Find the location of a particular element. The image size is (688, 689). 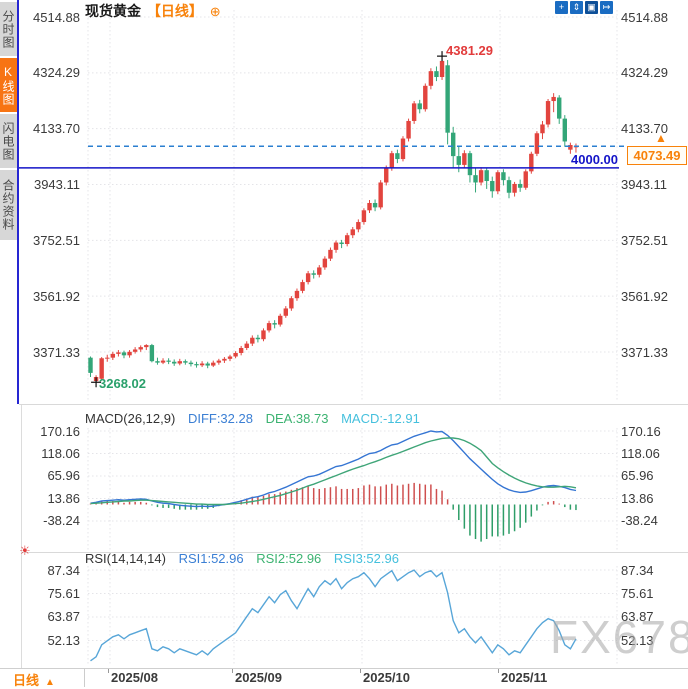

x-axis-label: 2025/09 is located at coordinates (258, 677).